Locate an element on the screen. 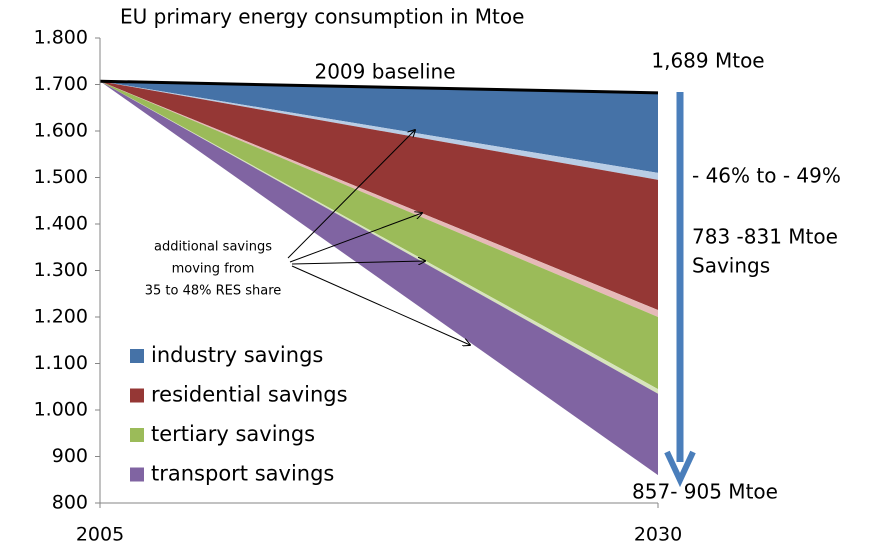 Image resolution: width=884 pixels, height=549 pixels. legend-label: industry savings is located at coordinates (237, 355).